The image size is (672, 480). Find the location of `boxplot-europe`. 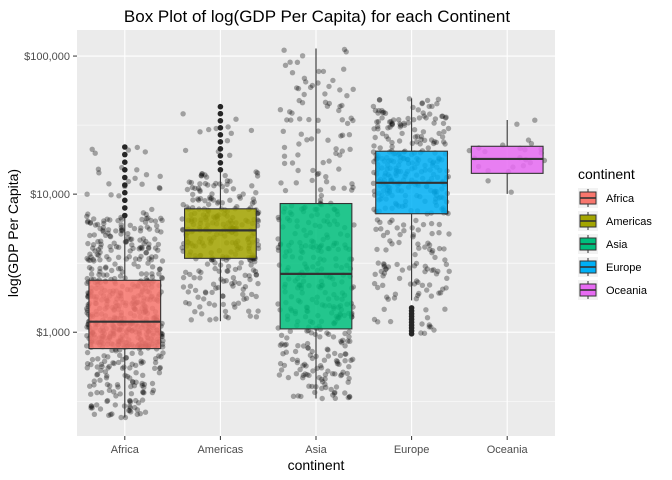

boxplot-europe is located at coordinates (411, 199).